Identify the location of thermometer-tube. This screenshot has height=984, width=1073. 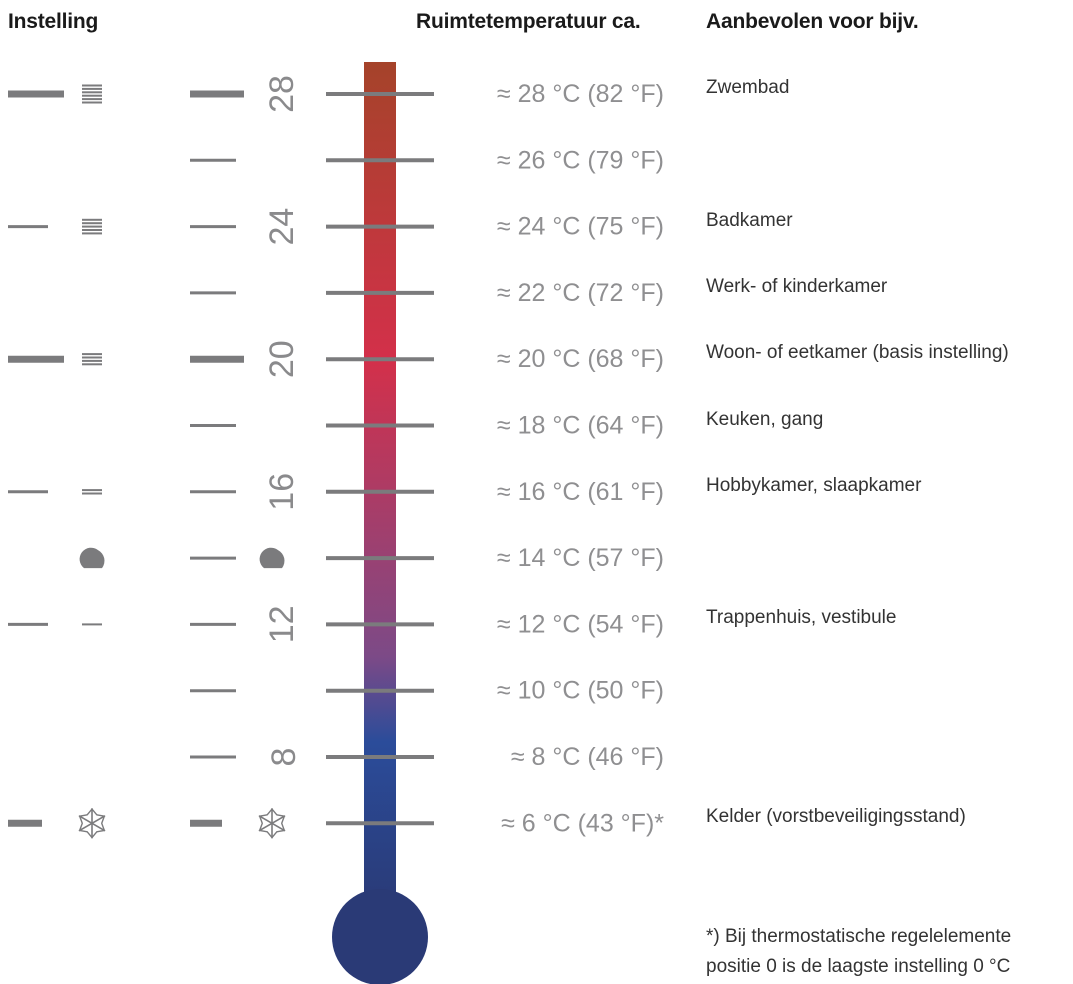
(380, 487).